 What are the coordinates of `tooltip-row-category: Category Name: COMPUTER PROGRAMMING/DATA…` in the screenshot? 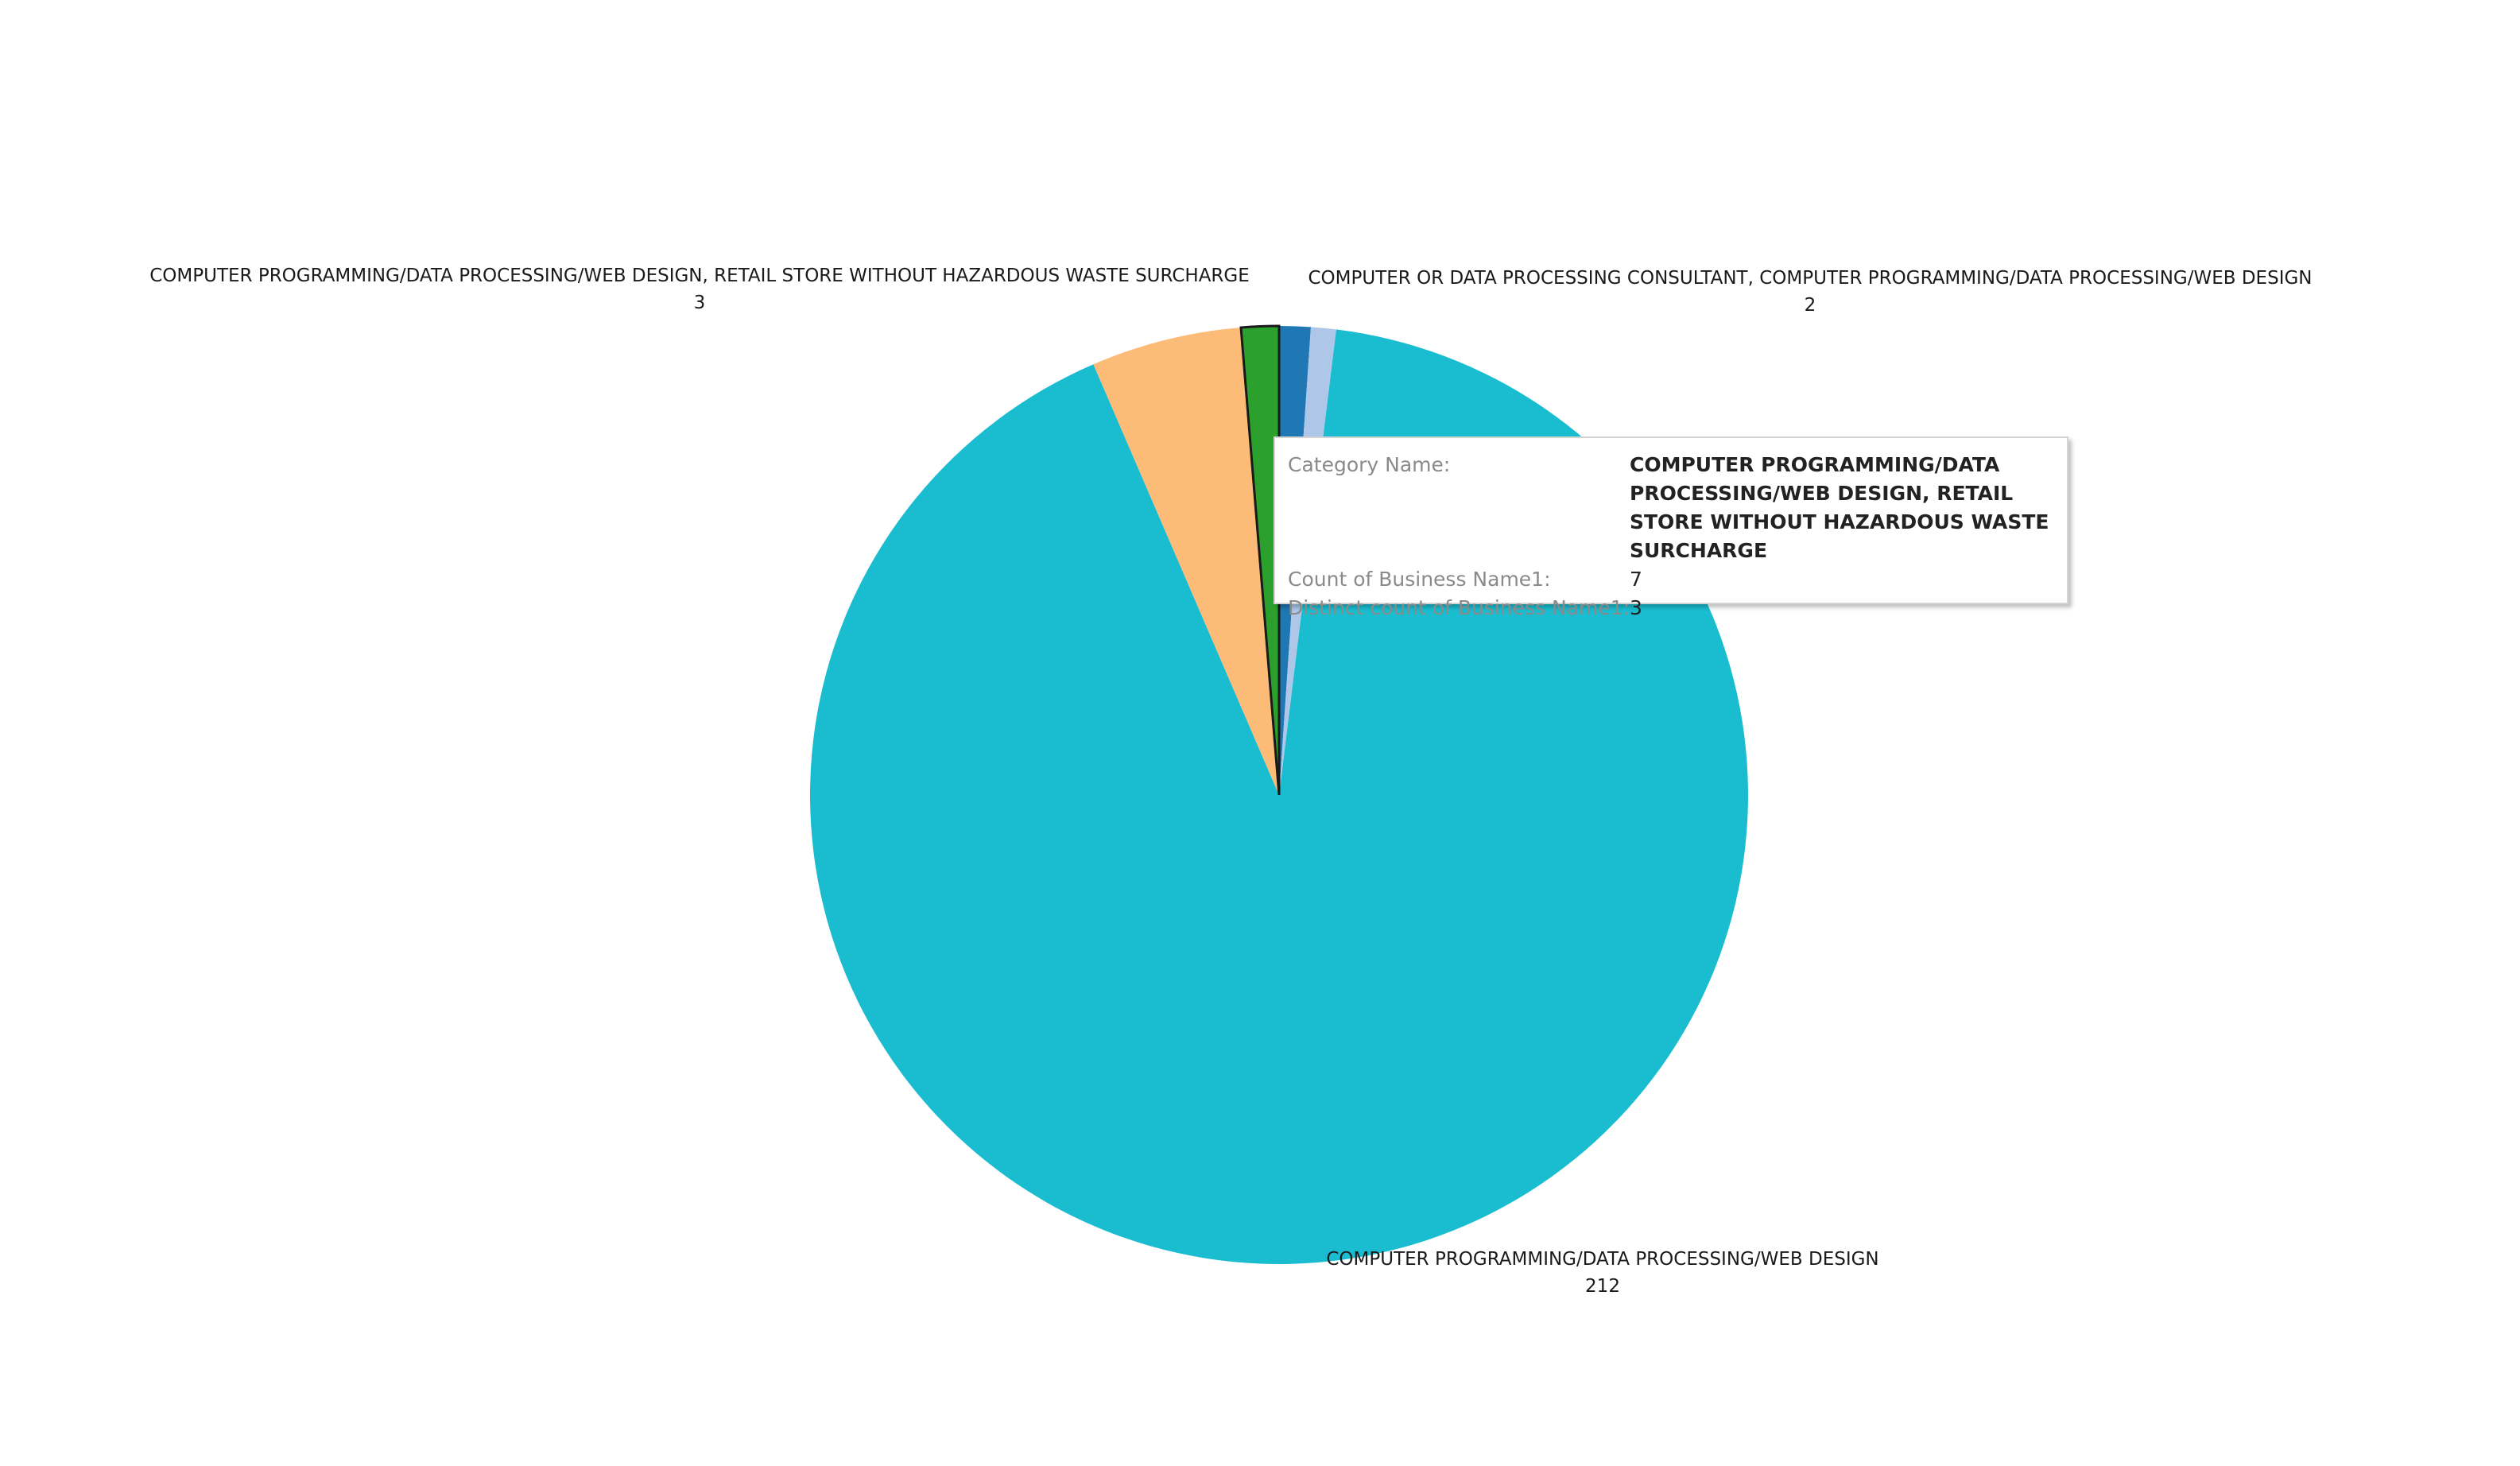 It's located at (1677, 508).